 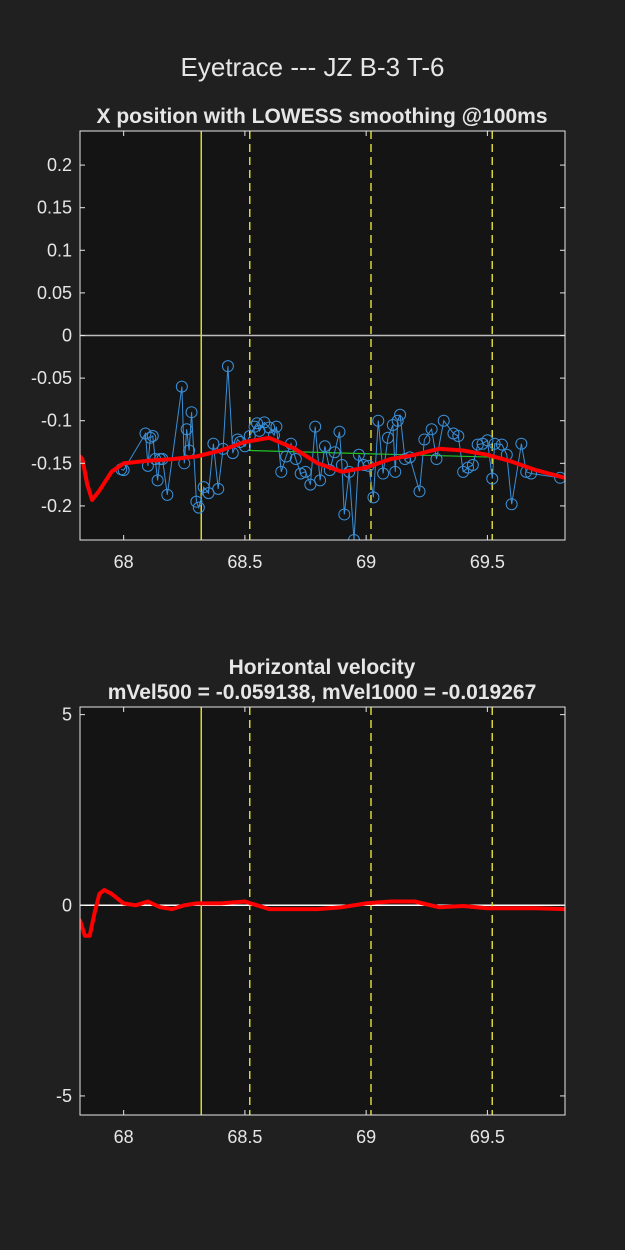 I want to click on chart1-title: X position with LOWESS smoothing @100ms, so click(x=321, y=116).